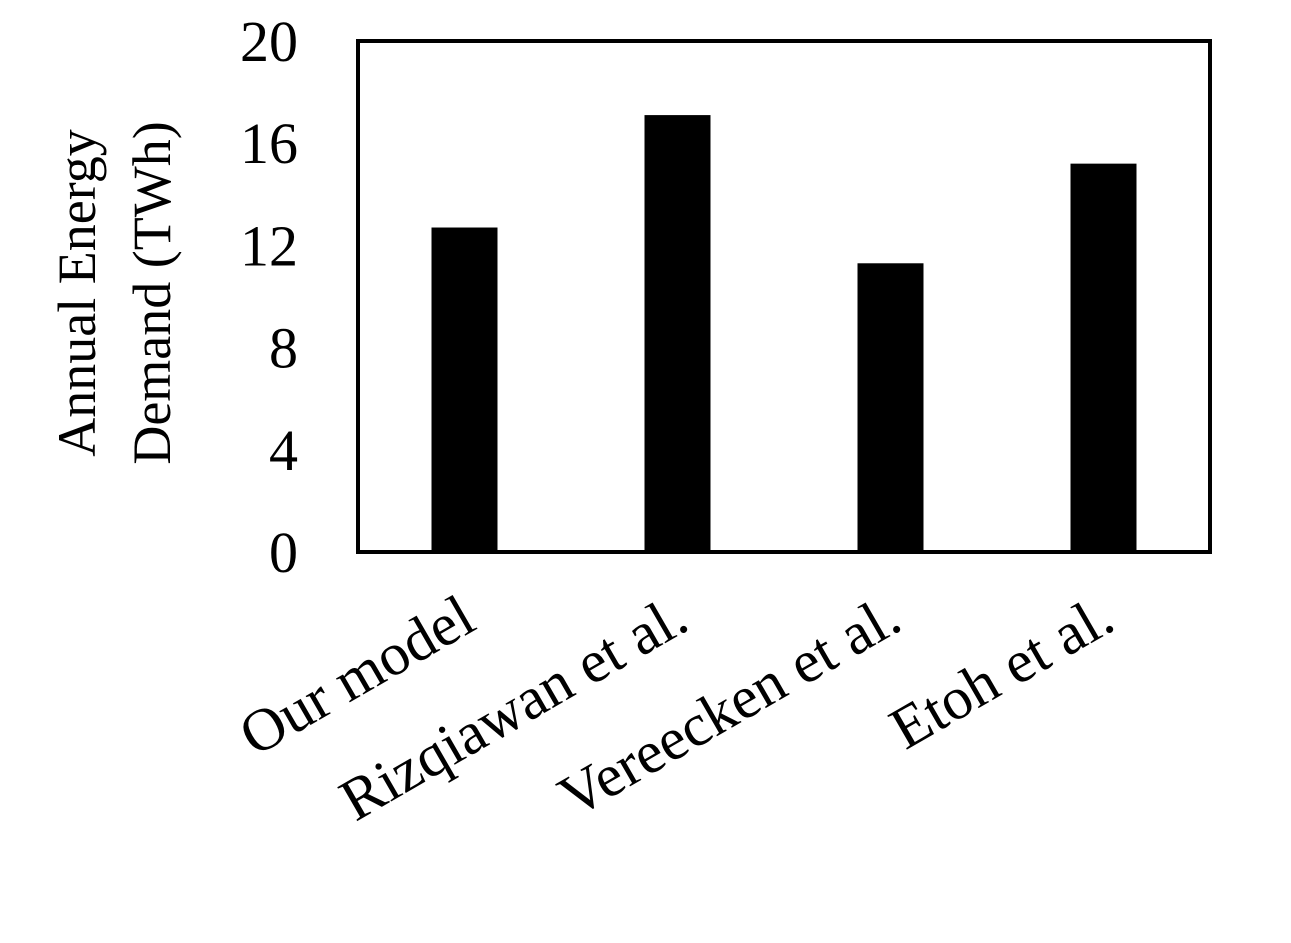  I want to click on y-tick-label-4: 16, so click(269, 143).